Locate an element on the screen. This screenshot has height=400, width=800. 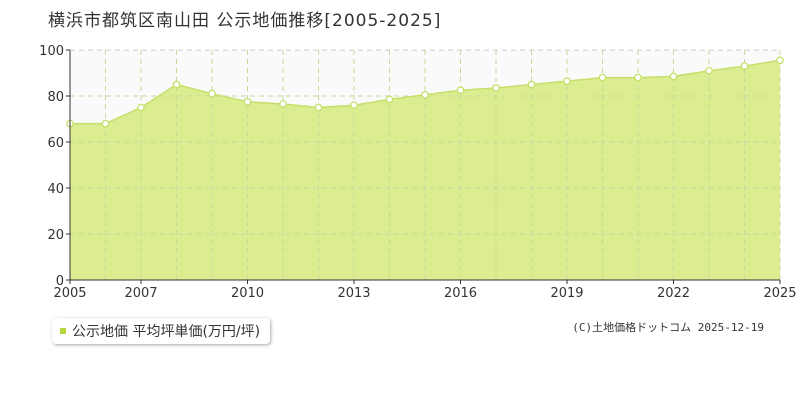
x-tick-2005: 2005 is located at coordinates (69, 293).